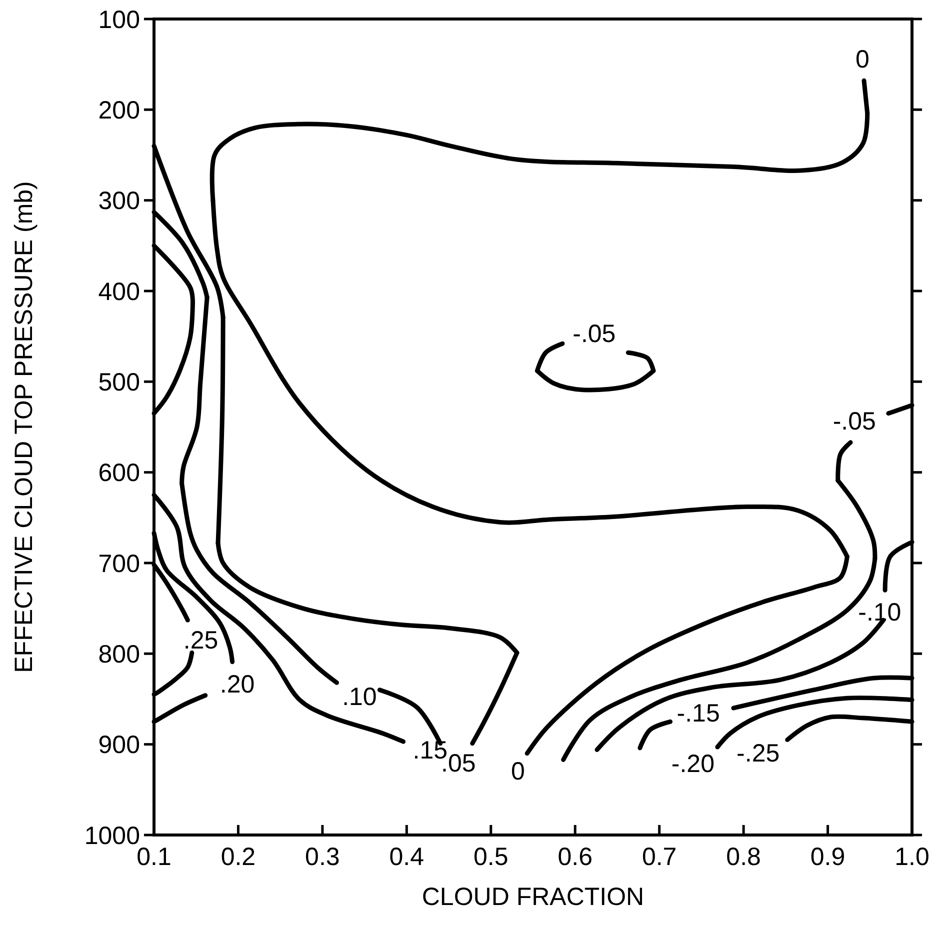 The height and width of the screenshot is (928, 932). What do you see at coordinates (200, 640) in the screenshot?
I see `series-label: .25` at bounding box center [200, 640].